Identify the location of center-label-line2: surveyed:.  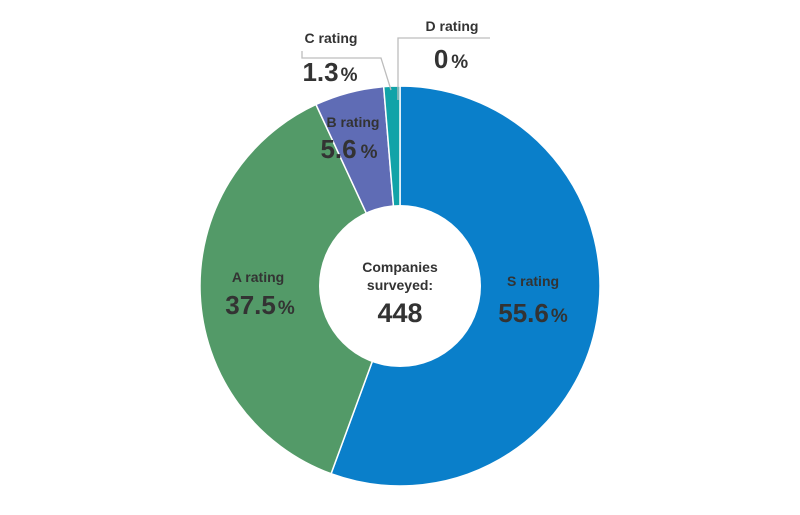
(400, 285).